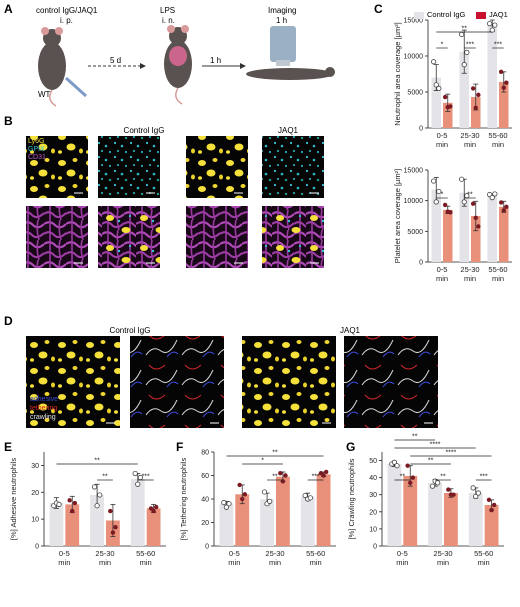  I want to click on mouse-lying, so click(290, 74).